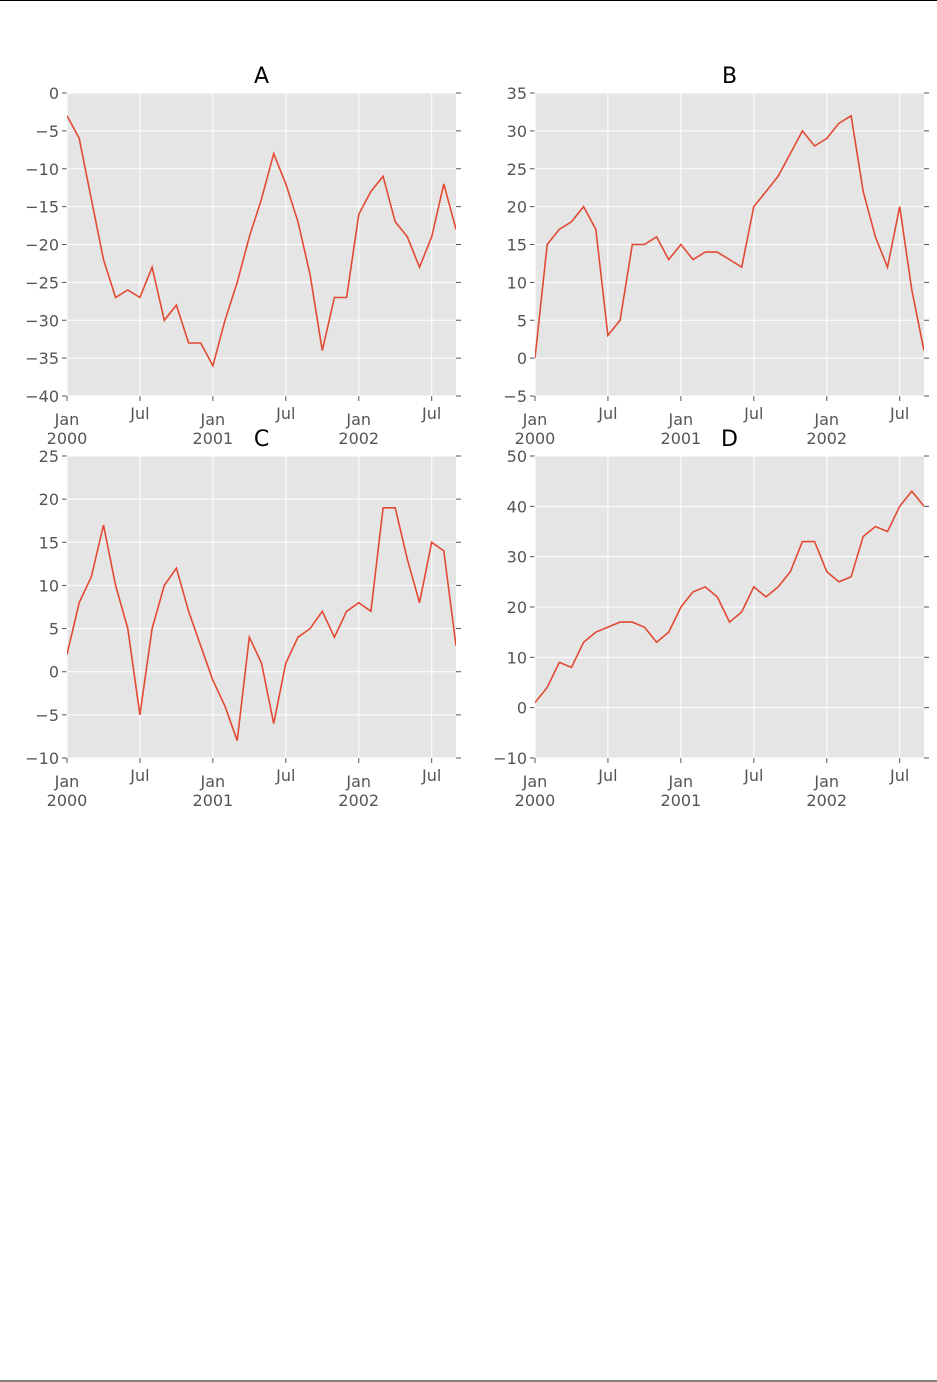  I want to click on plot-background, so click(261, 607).